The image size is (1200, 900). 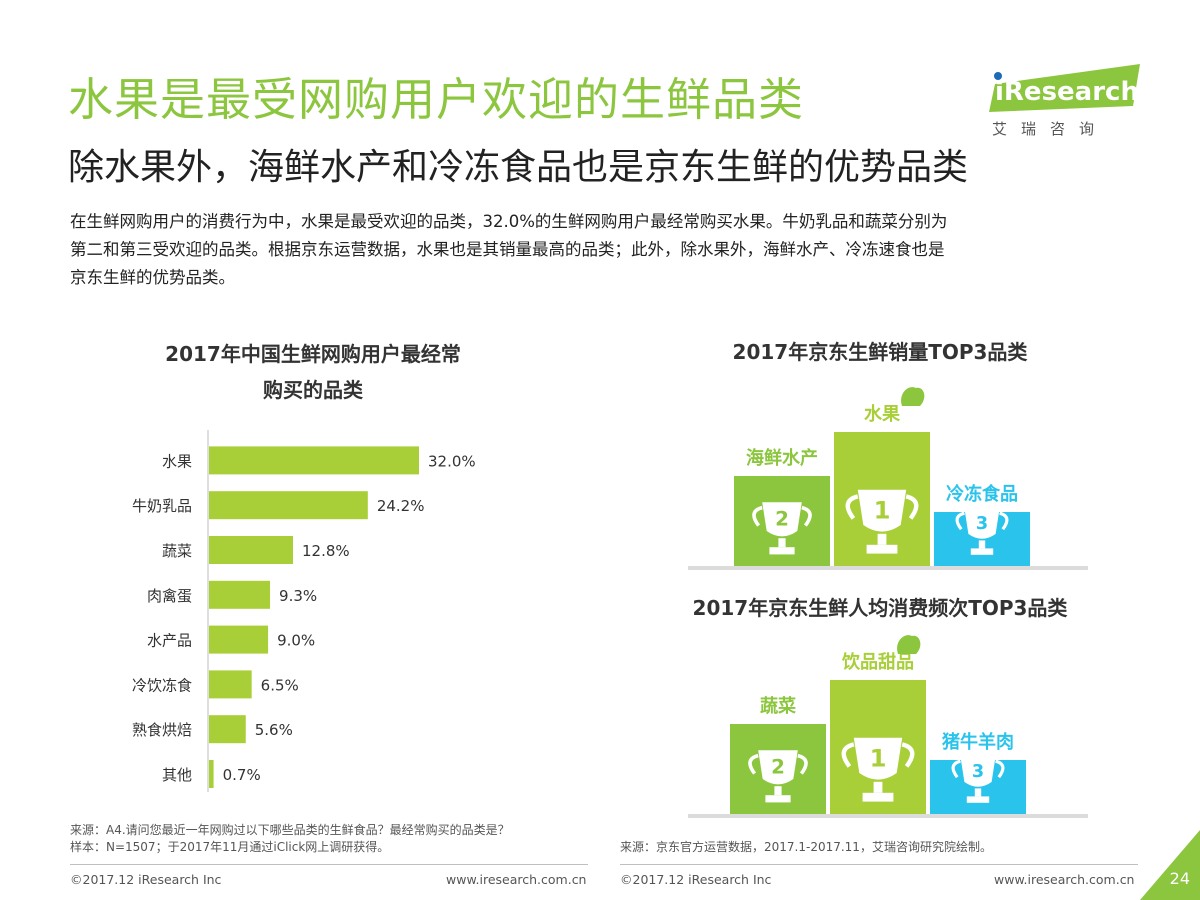 I want to click on value-label: 12.8%, so click(x=326, y=551).